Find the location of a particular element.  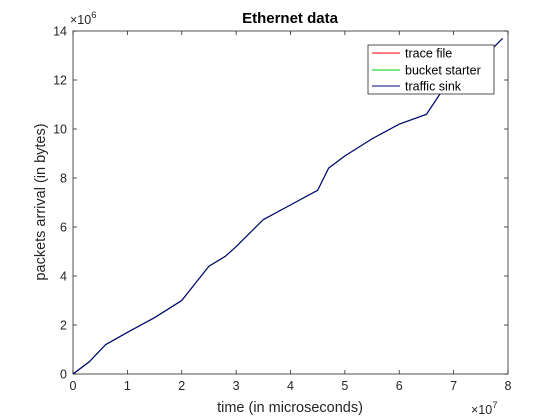

legend-label-bucket-starter: bucket starter is located at coordinates (443, 71).